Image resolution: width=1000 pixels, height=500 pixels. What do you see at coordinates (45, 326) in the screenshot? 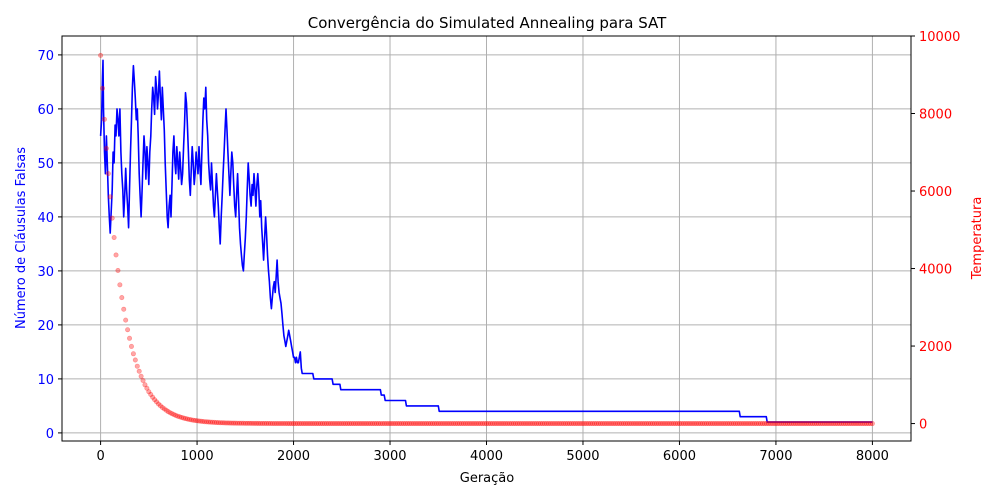
I see `y-left-tick-label: 20` at bounding box center [45, 326].